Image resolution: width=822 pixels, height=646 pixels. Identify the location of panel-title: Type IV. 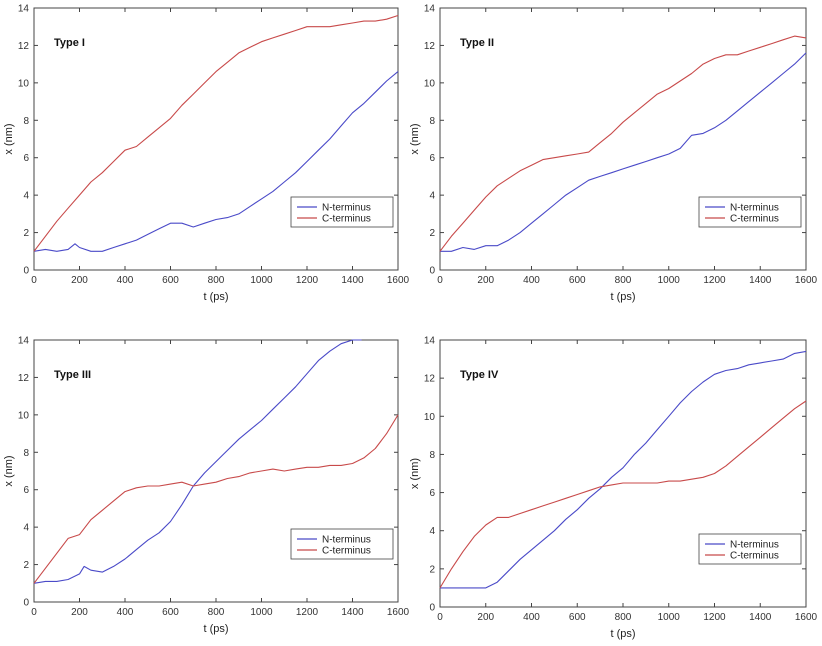
(479, 375).